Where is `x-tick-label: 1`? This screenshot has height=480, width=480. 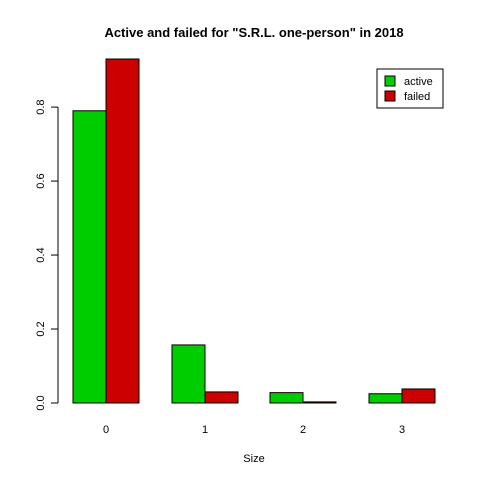 x-tick-label: 1 is located at coordinates (205, 430).